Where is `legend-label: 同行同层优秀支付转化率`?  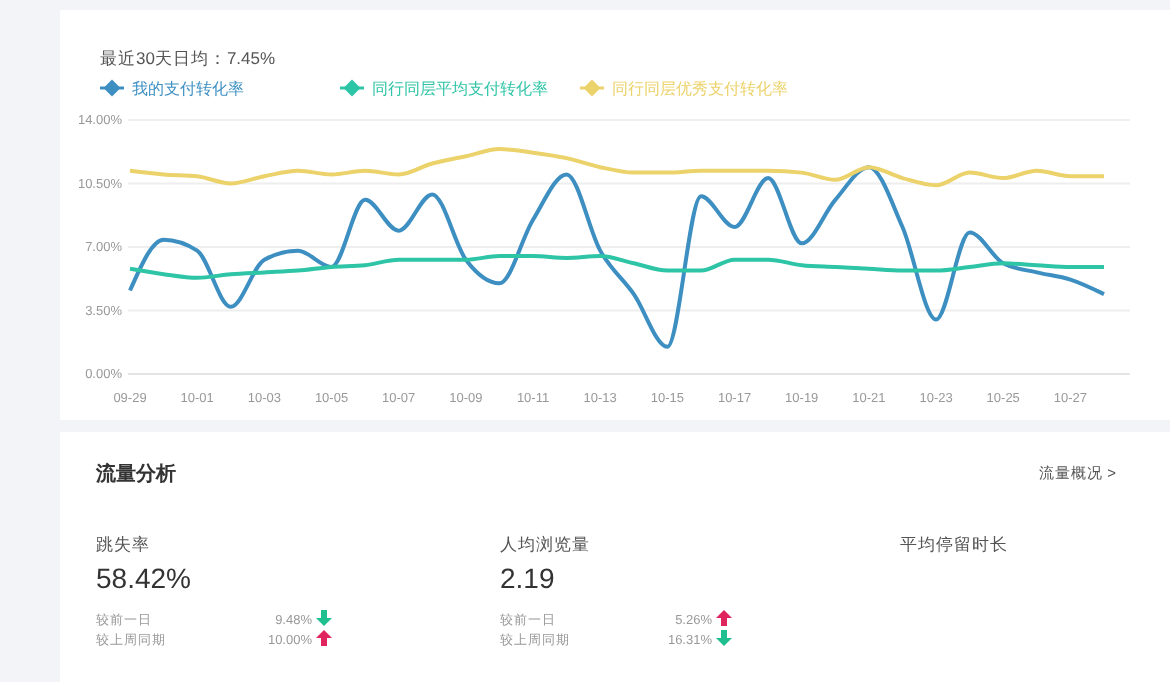 legend-label: 同行同层优秀支付转化率 is located at coordinates (700, 89).